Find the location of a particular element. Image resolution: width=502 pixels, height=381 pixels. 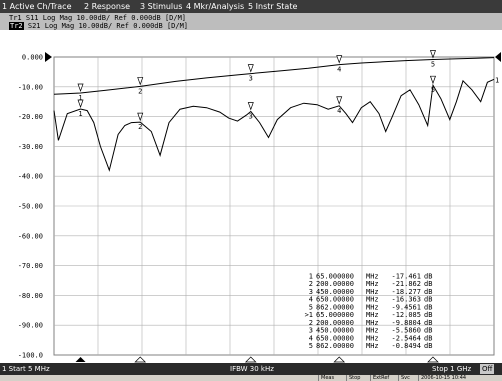

marker-s11-2: 2 is located at coordinates (140, 86).